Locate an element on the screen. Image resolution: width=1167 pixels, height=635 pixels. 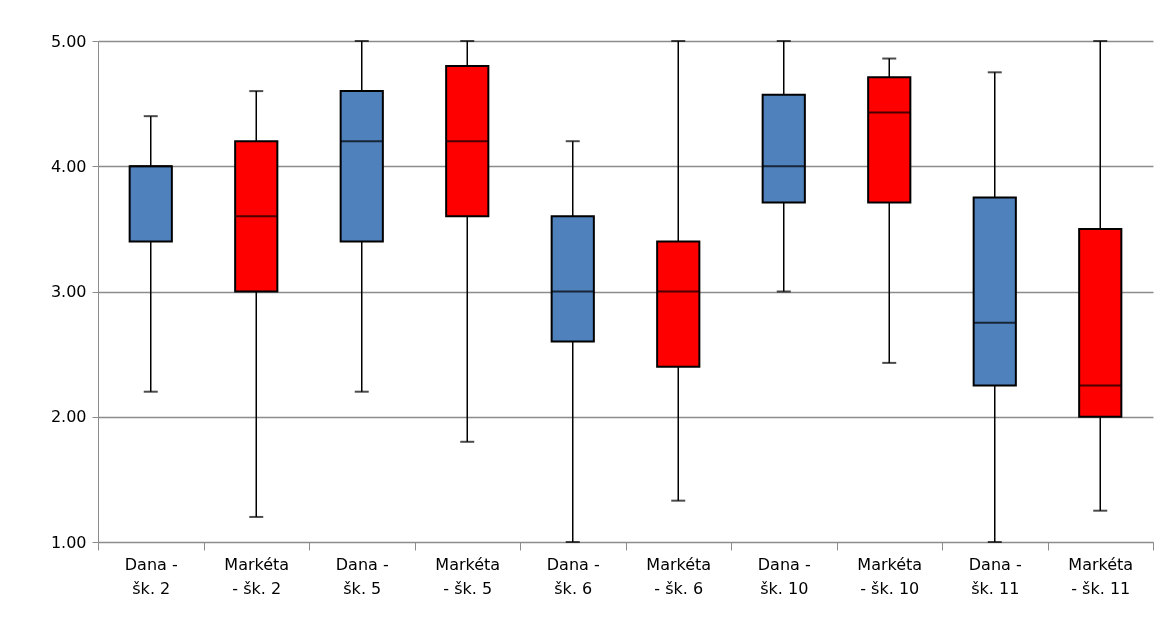
x-tick-label: Markéta - šk. 2 is located at coordinates (257, 576).